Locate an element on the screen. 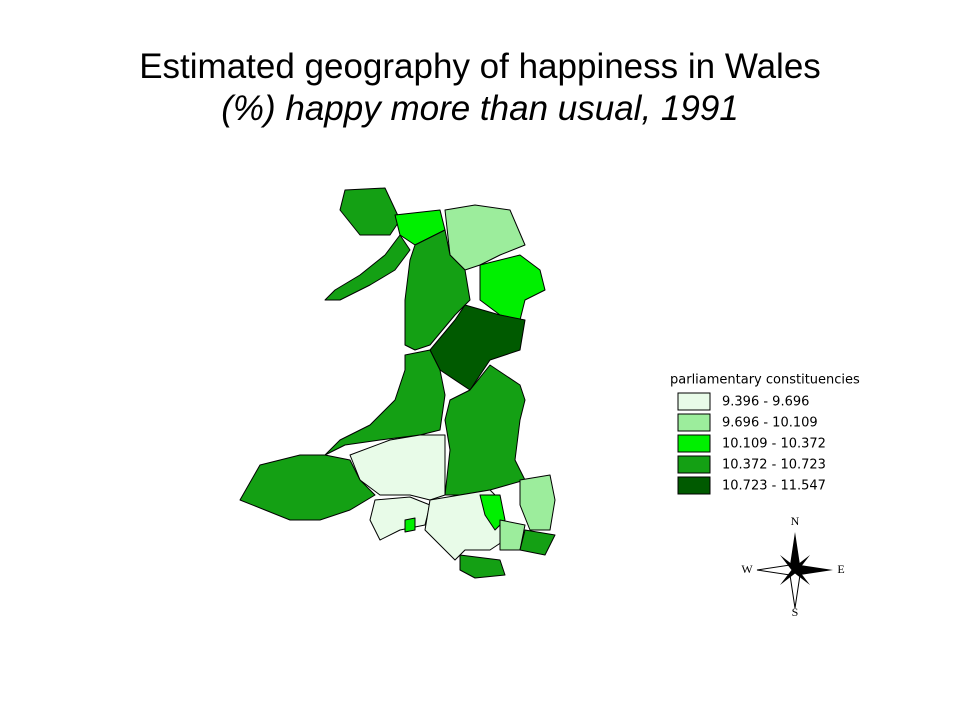 The width and height of the screenshot is (960, 720). legend-label: 10.109 - 10.372 is located at coordinates (774, 444).